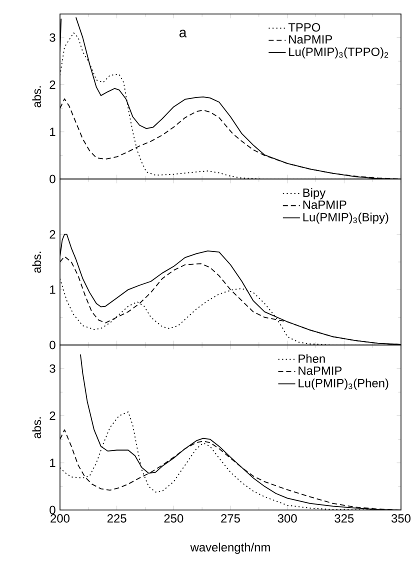 Image resolution: width=415 pixels, height=567 pixels. What do you see at coordinates (345, 218) in the screenshot?
I see `legend-label: Lu(PMIP)$_{3}$(Bipy)` at bounding box center [345, 218].